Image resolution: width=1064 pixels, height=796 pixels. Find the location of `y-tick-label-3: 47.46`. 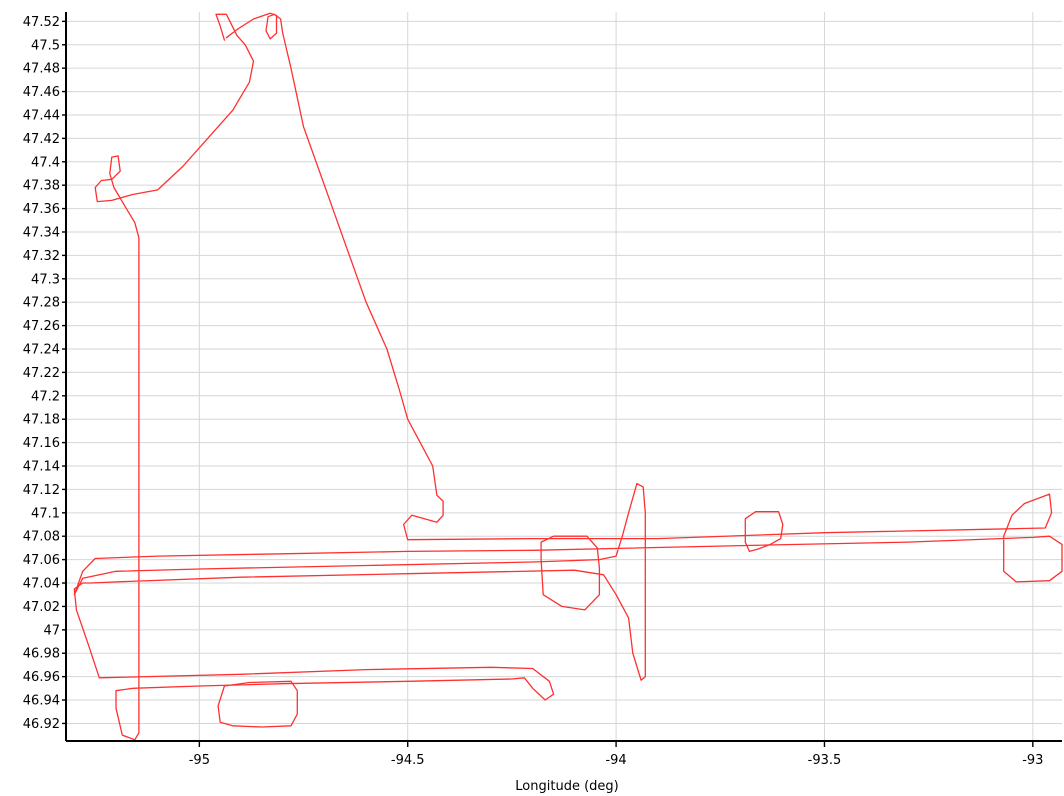

y-tick-label-3: 47.46 is located at coordinates (41, 92).